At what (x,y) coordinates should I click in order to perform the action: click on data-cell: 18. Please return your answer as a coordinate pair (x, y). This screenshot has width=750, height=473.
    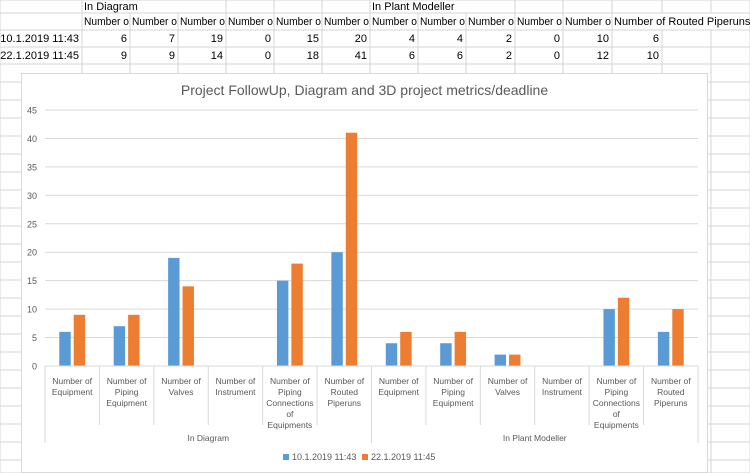
    Looking at the image, I should click on (313, 56).